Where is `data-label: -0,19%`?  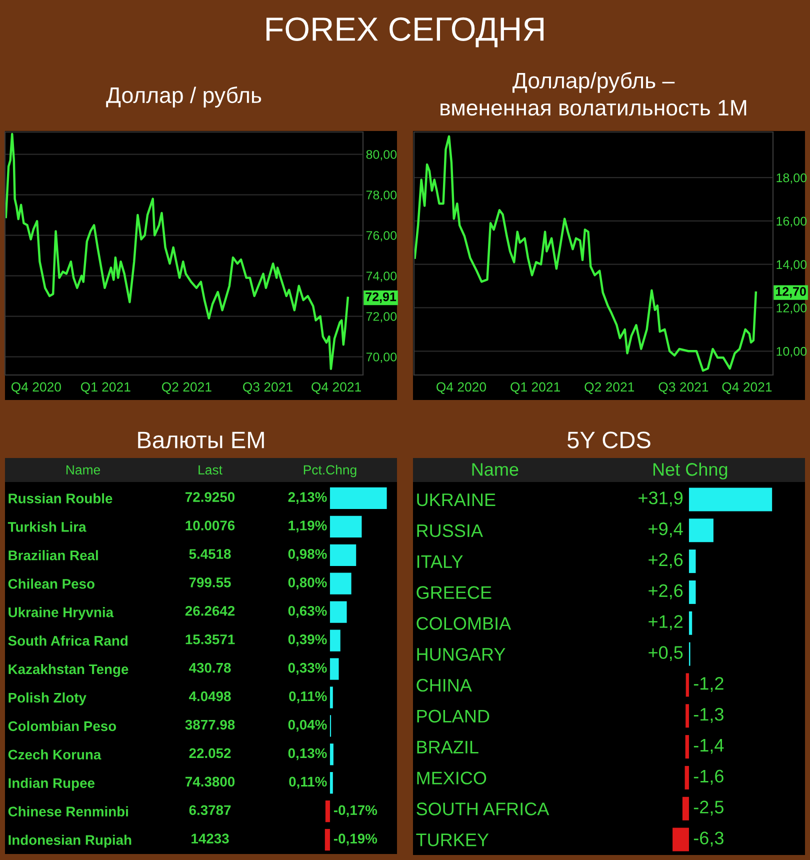
data-label: -0,19% is located at coordinates (356, 840).